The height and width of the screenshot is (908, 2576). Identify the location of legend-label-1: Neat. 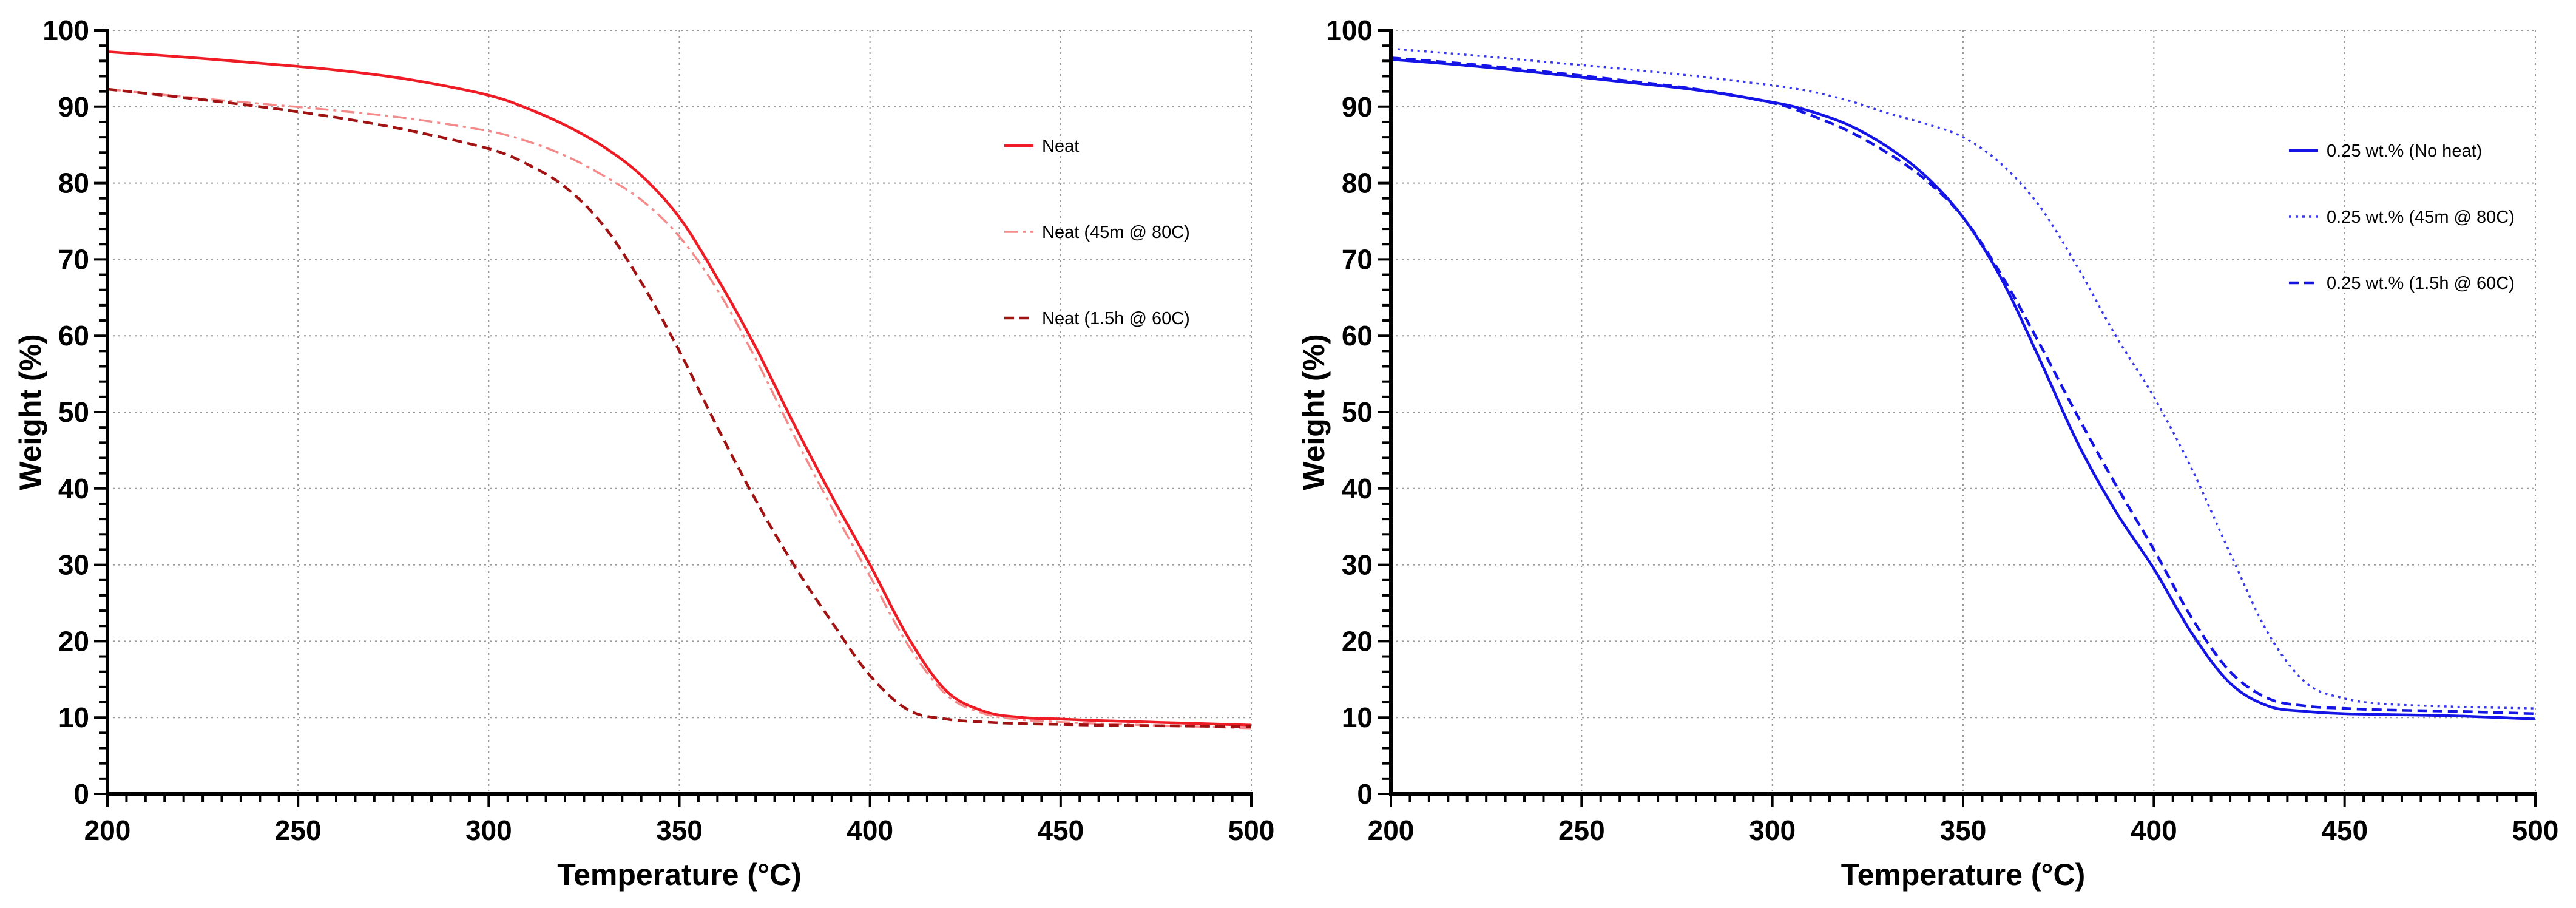
(1060, 146).